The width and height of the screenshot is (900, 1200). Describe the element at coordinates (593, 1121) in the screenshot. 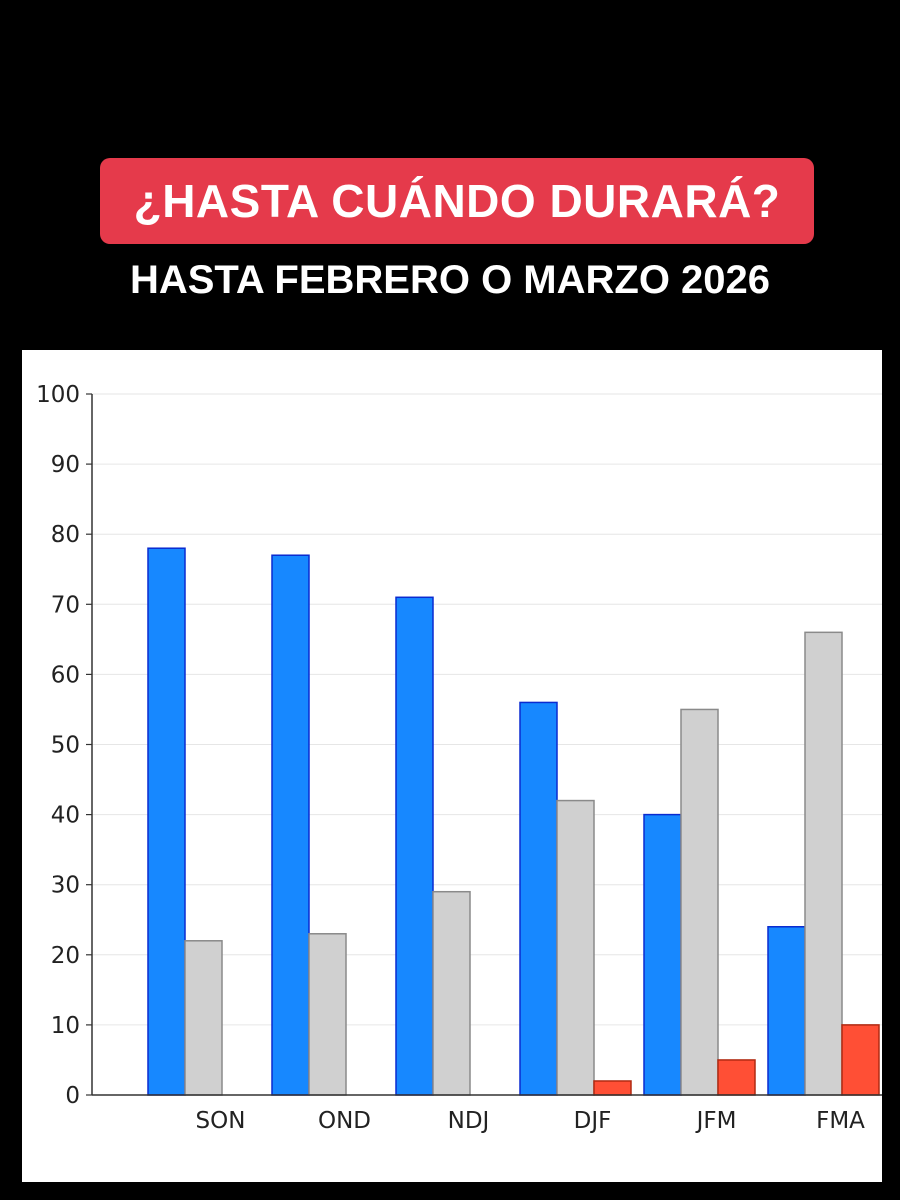

I see `x-tick-label: DJF` at that location.